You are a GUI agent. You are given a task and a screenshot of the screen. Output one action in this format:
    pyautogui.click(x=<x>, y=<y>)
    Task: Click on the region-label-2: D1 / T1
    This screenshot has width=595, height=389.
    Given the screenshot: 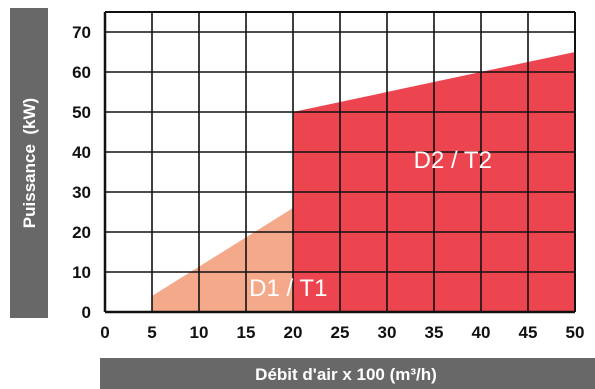 What is the action you would take?
    pyautogui.click(x=288, y=288)
    